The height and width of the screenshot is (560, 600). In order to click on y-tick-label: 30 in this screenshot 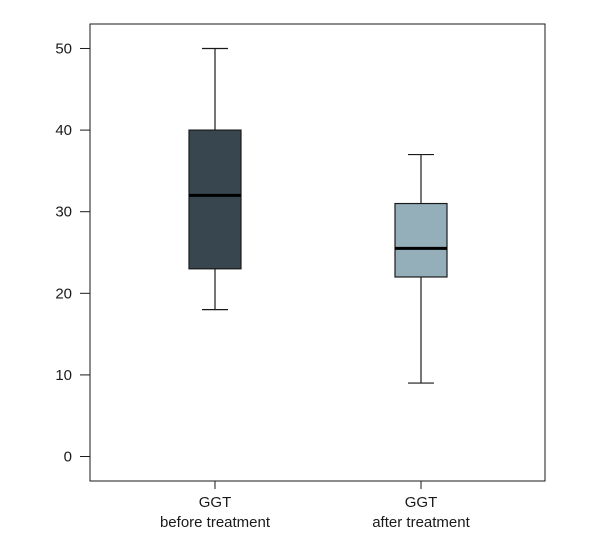, I will do `click(63, 212)`.